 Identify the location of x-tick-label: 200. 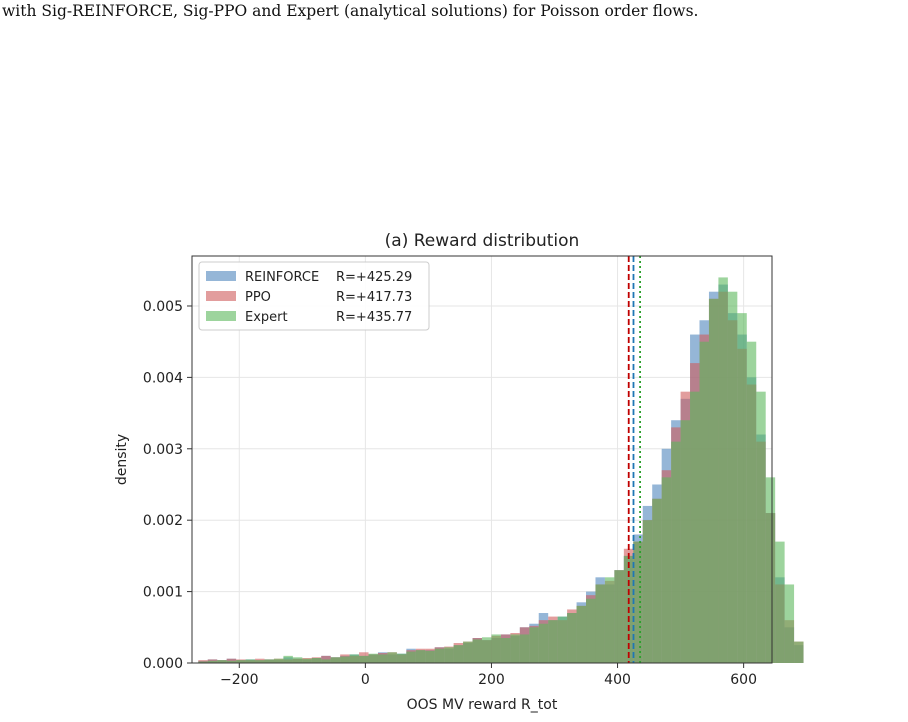
(491, 680).